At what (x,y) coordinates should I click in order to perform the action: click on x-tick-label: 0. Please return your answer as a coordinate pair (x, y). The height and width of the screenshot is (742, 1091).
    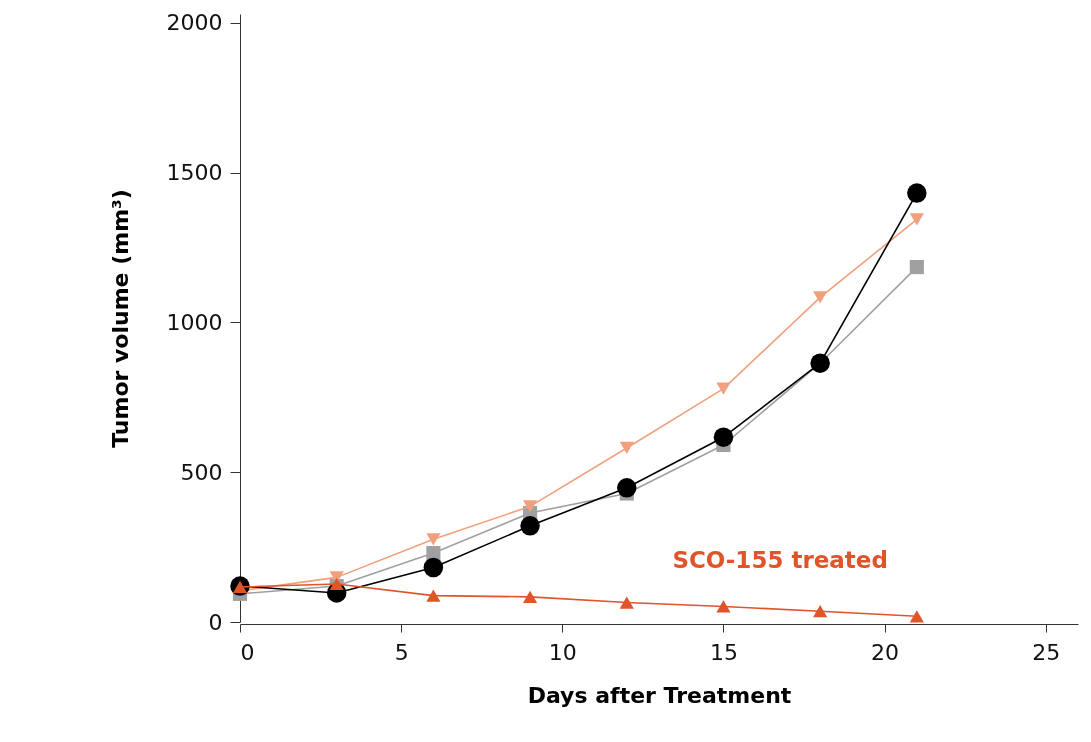
    Looking at the image, I should click on (247, 652).